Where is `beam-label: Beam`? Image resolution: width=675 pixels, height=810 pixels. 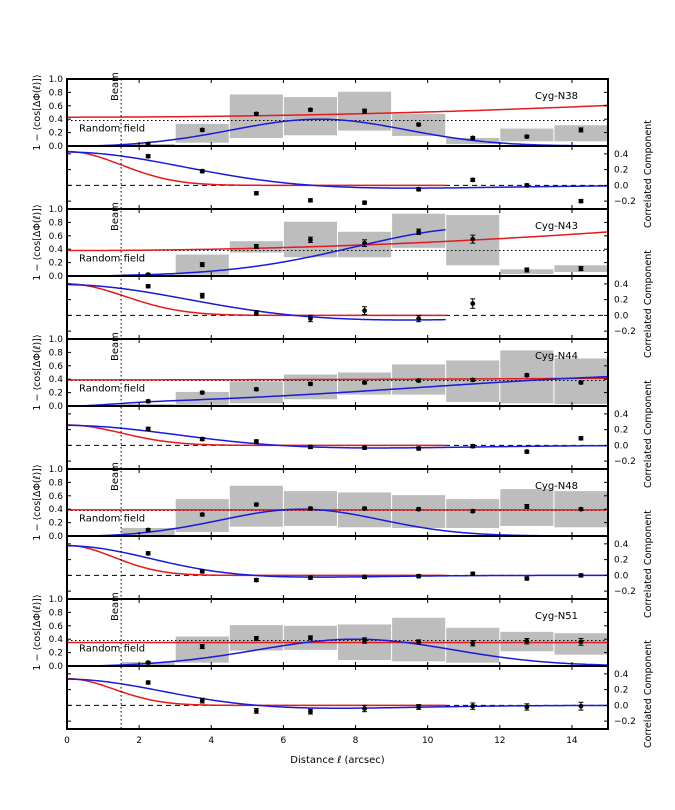
beam-label: Beam is located at coordinates (115, 476).